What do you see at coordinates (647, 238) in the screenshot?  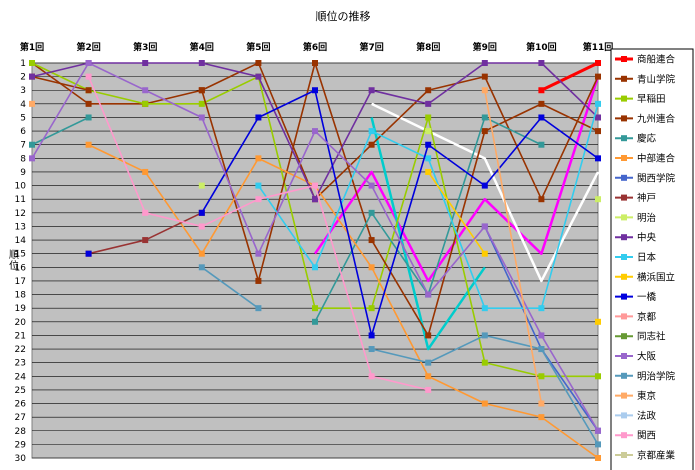 I see `legend-label: 中央` at bounding box center [647, 238].